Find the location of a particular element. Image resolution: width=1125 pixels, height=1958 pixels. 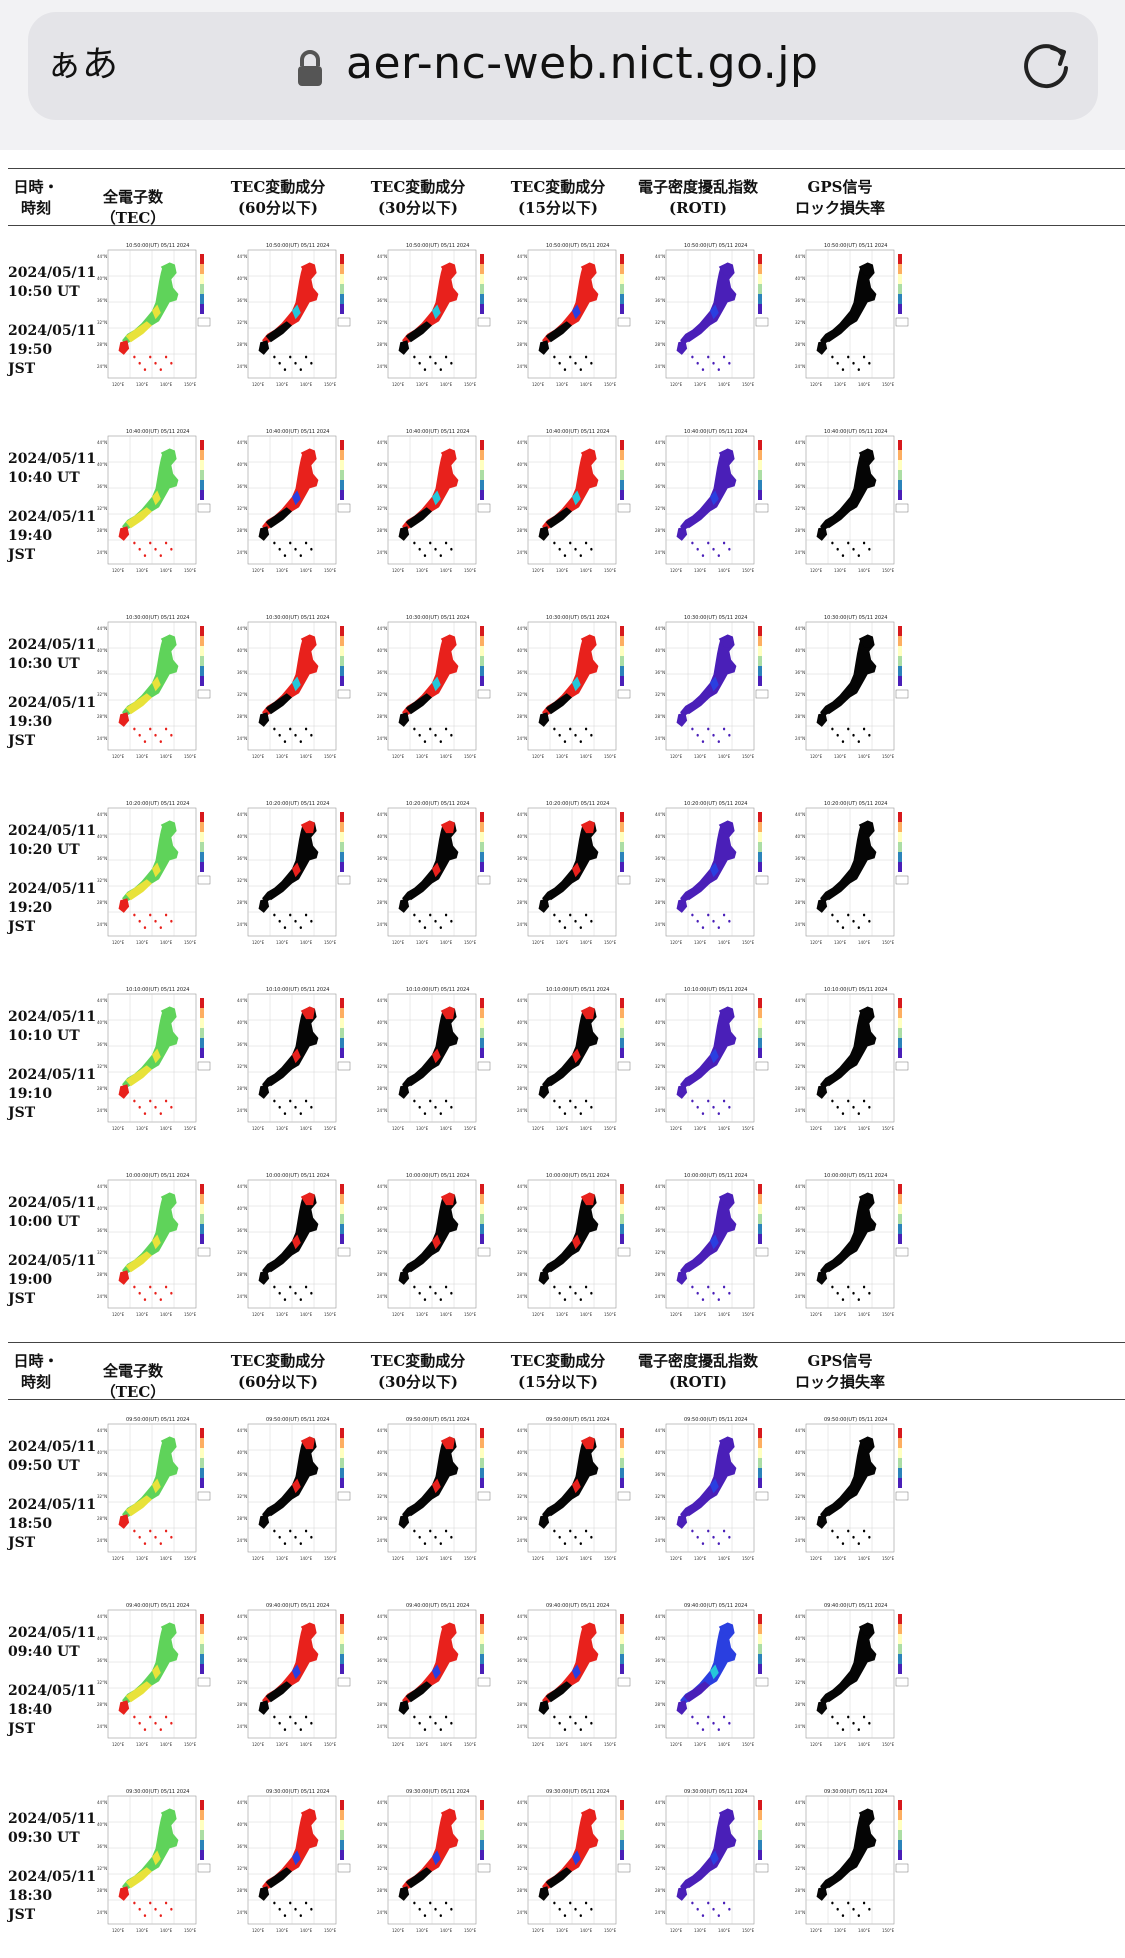

reader-settings-button: ぁあ is located at coordinates (82, 64).